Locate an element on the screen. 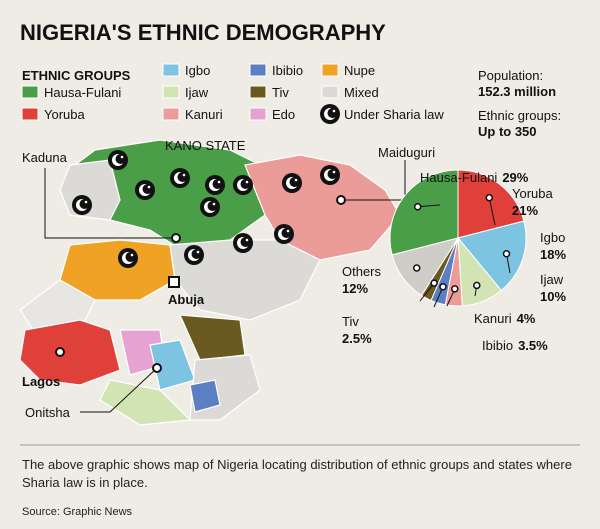 This screenshot has height=529, width=600. pie-label: Tiv 2.5% is located at coordinates (357, 330).